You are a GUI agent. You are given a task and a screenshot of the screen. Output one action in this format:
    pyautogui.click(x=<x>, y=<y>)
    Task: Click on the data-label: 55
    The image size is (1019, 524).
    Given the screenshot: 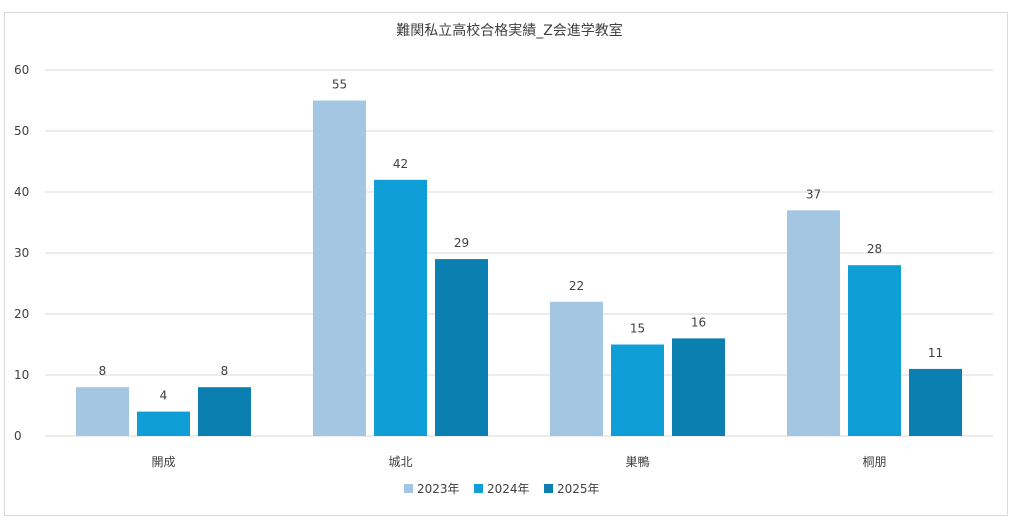 What is the action you would take?
    pyautogui.click(x=339, y=85)
    